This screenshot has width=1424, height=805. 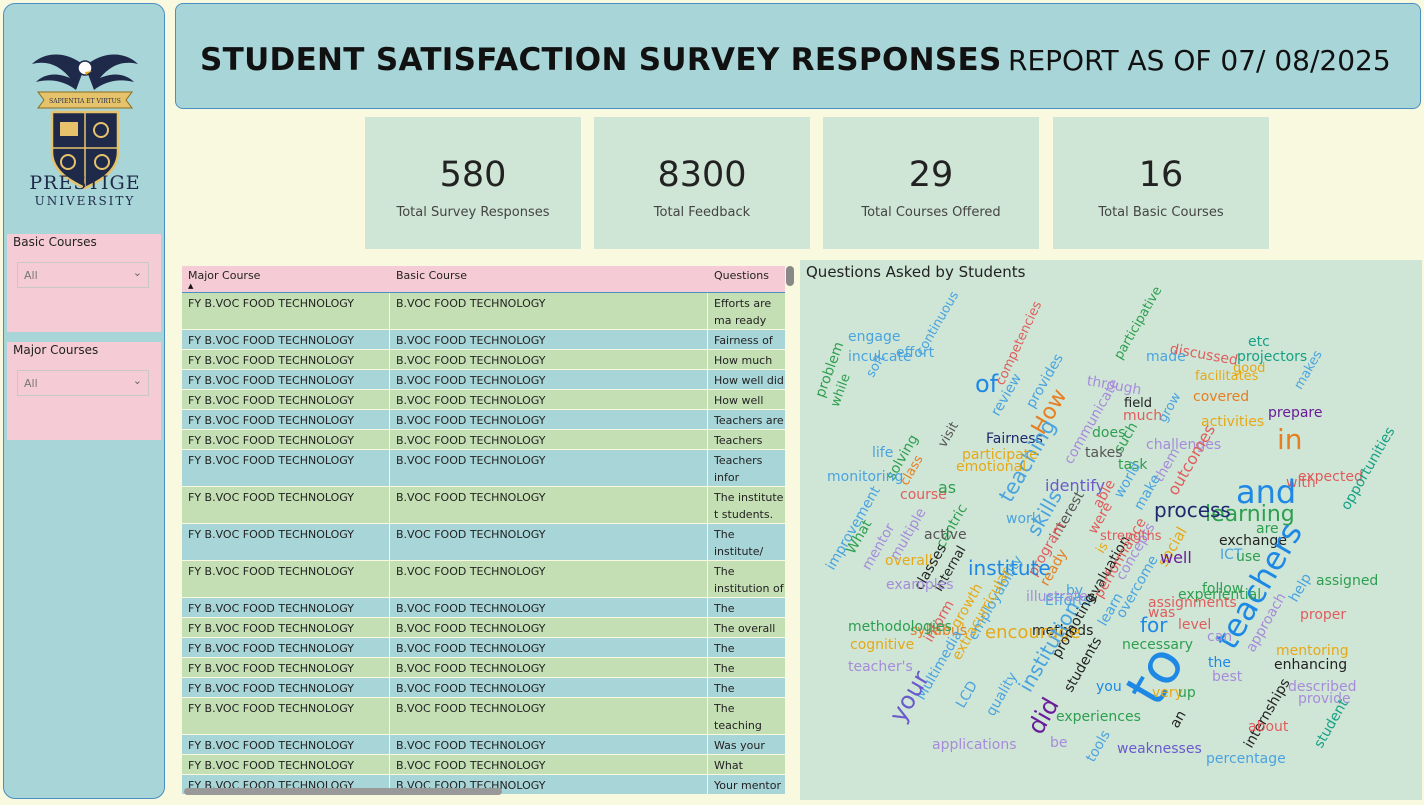 I want to click on cloud-word: teacher's, so click(x=880, y=667).